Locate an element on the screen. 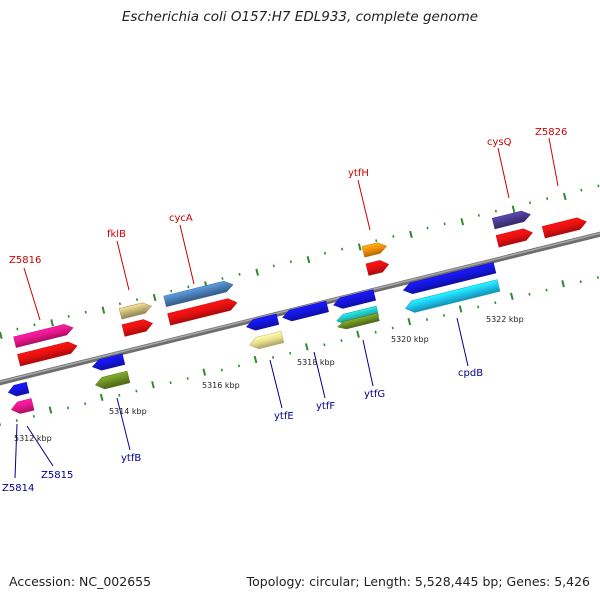 The image size is (600, 600). leader-cpdb is located at coordinates (462, 342).